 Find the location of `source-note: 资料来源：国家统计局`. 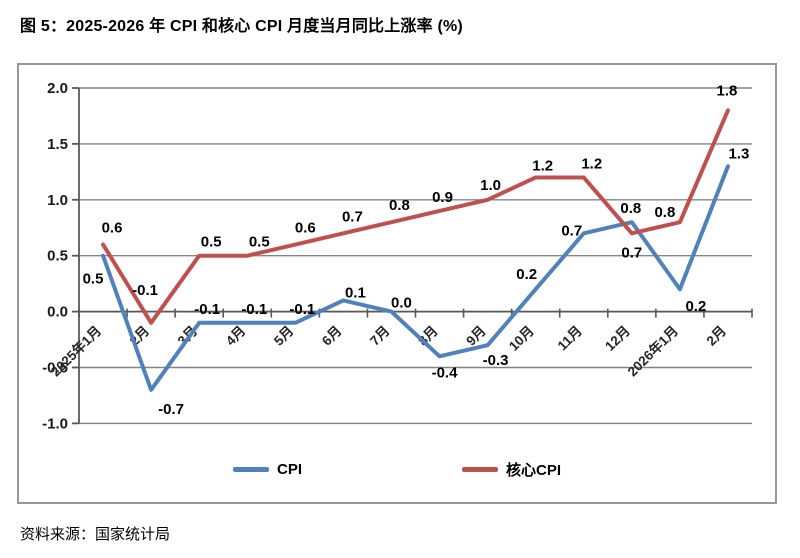

source-note: 资料来源：国家统计局 is located at coordinates (95, 534).